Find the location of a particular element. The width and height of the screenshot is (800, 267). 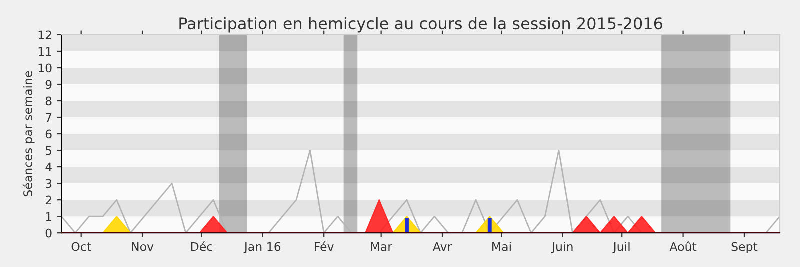

y-tick-label: 2 is located at coordinates (49, 200).